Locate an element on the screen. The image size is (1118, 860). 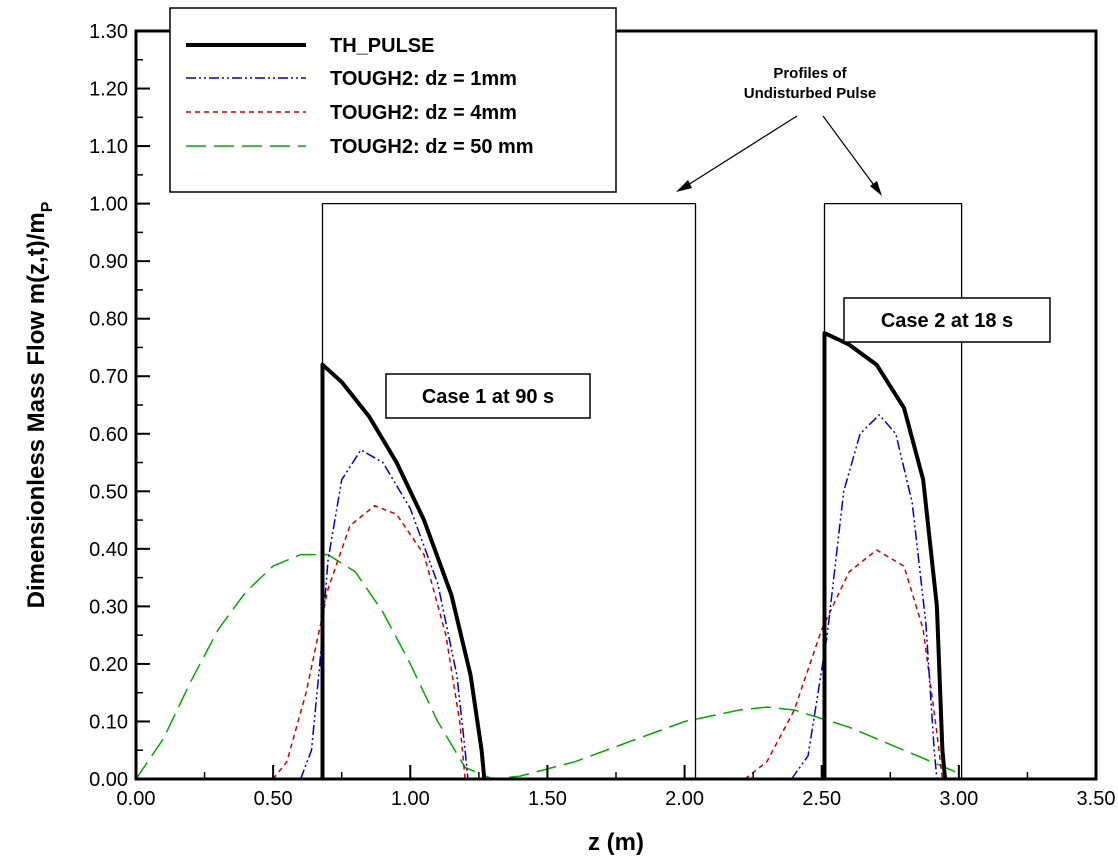
y-tick-label: 1.20 is located at coordinates (108, 90).